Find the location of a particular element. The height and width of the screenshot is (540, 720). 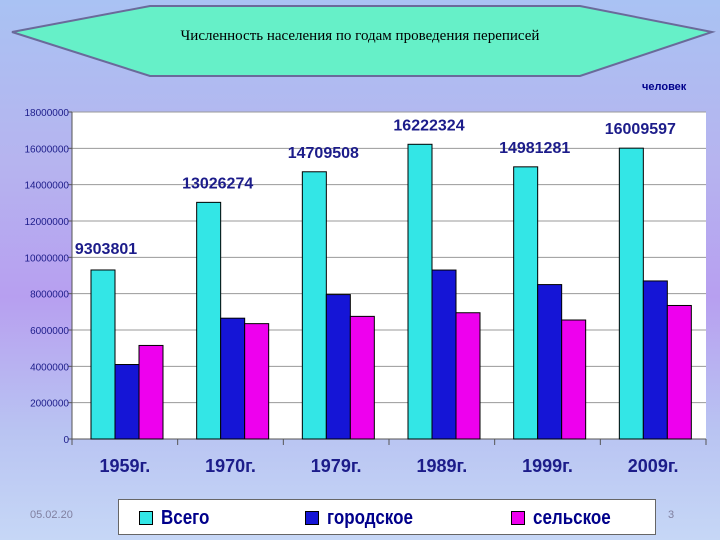

legend-label-rural: сельское is located at coordinates (572, 517).